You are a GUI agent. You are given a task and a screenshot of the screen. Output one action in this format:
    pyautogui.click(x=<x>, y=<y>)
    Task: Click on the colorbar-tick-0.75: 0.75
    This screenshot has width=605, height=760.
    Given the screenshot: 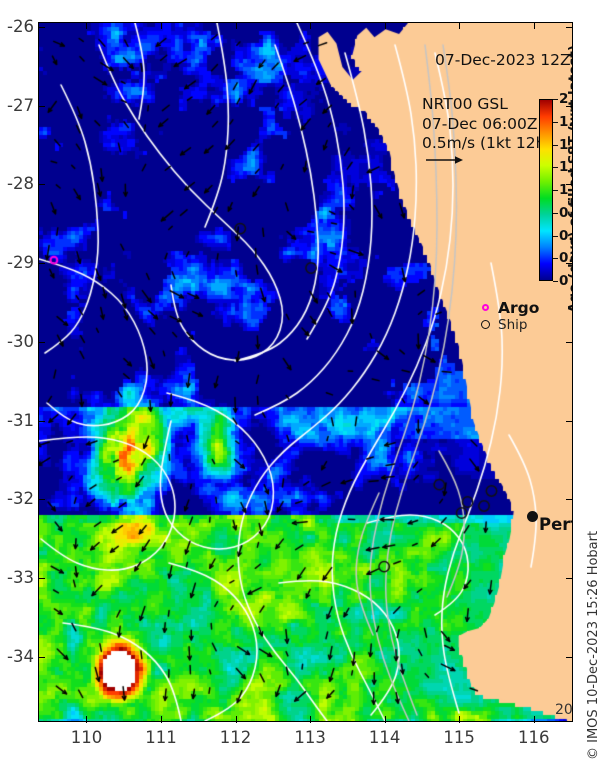 What is the action you would take?
    pyautogui.click(x=566, y=212)
    